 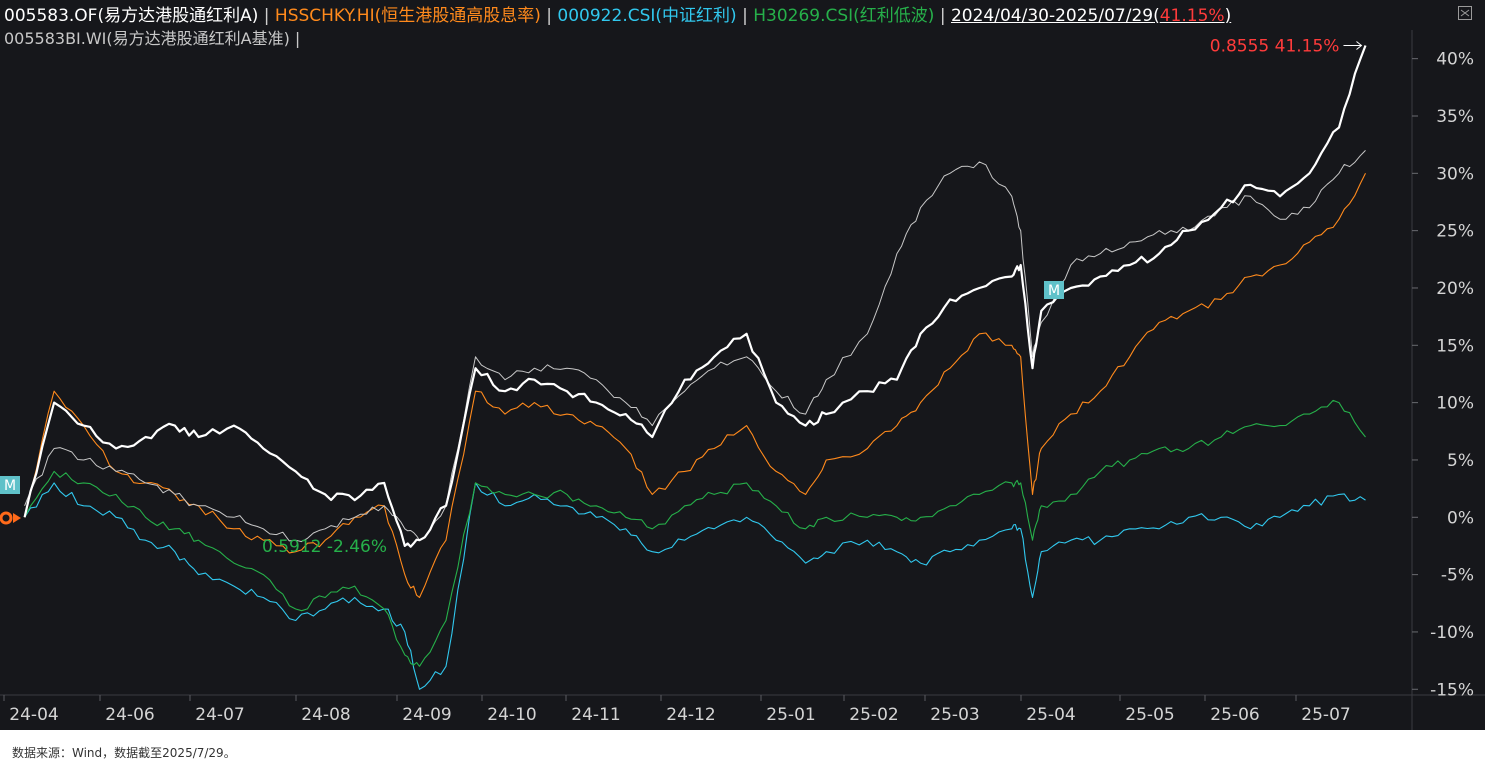 I want to click on x-tick-label: 24-10, so click(x=511, y=715).